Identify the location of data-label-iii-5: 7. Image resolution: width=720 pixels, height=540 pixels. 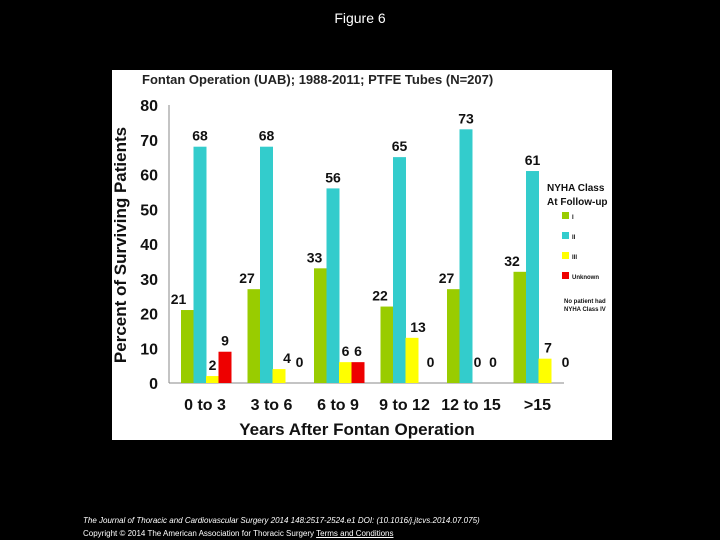
(548, 348).